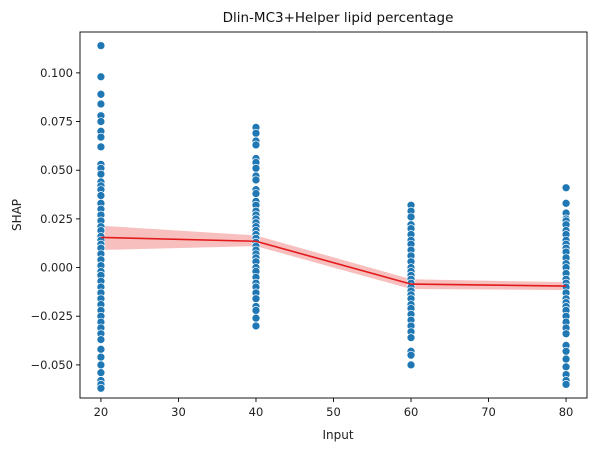 The height and width of the screenshot is (453, 596). What do you see at coordinates (337, 435) in the screenshot?
I see `x-axis-label: Input` at bounding box center [337, 435].